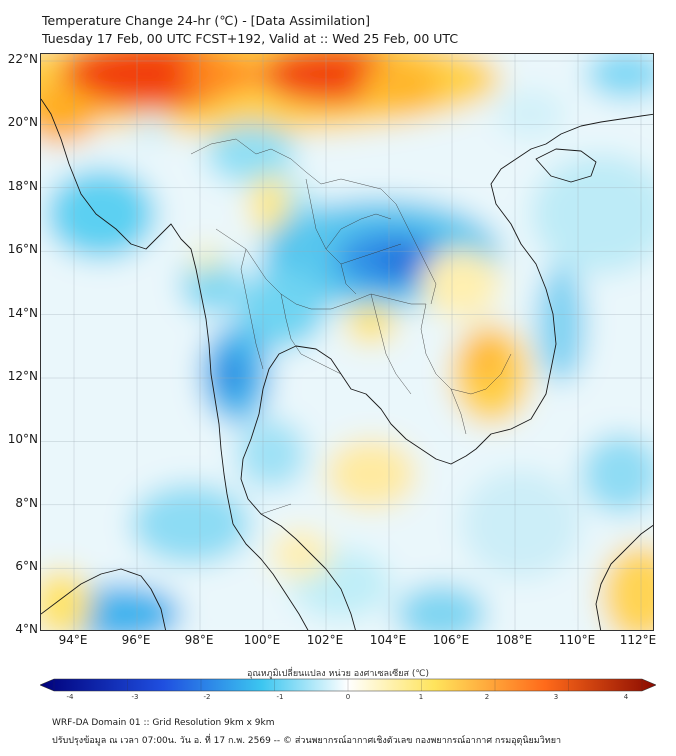 This screenshot has height=756, width=676. What do you see at coordinates (22, 313) in the screenshot?
I see `lat-label-14: 14°N` at bounding box center [22, 313].